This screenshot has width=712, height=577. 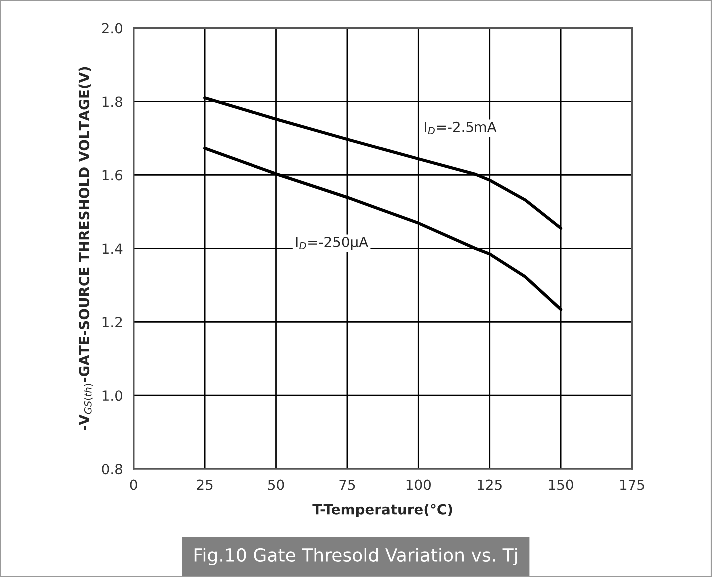 I want to click on x-tick-label: 125, so click(x=490, y=485).